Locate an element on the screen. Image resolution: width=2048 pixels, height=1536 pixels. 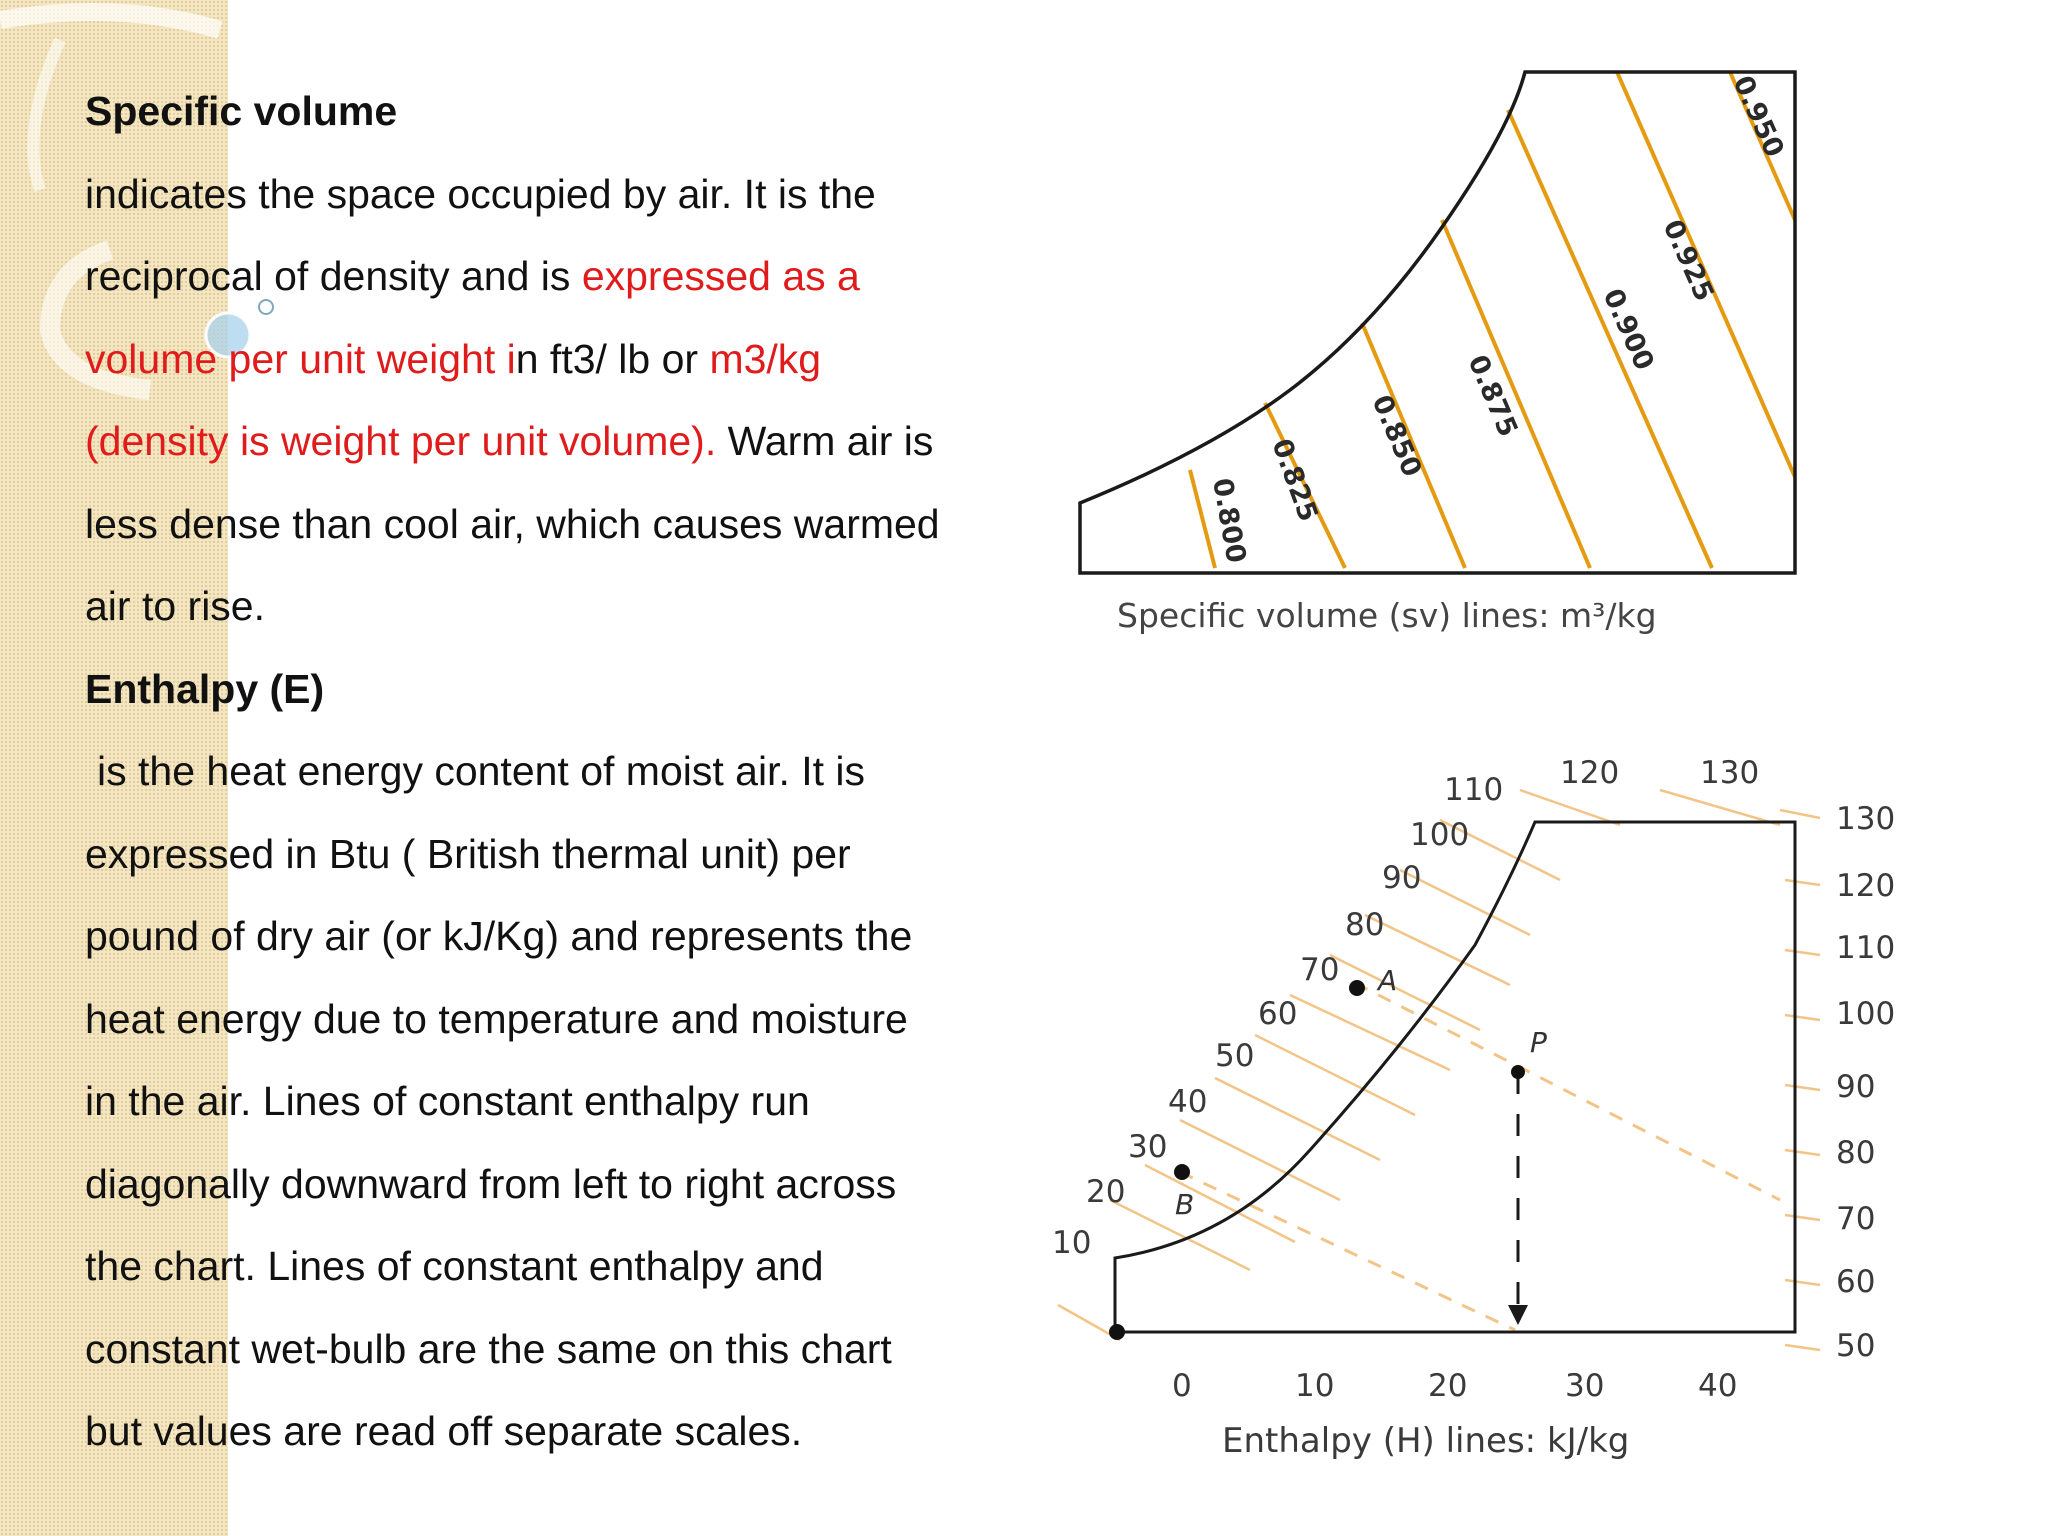
top-scale-labels: 120 130 is located at coordinates (1659, 773).